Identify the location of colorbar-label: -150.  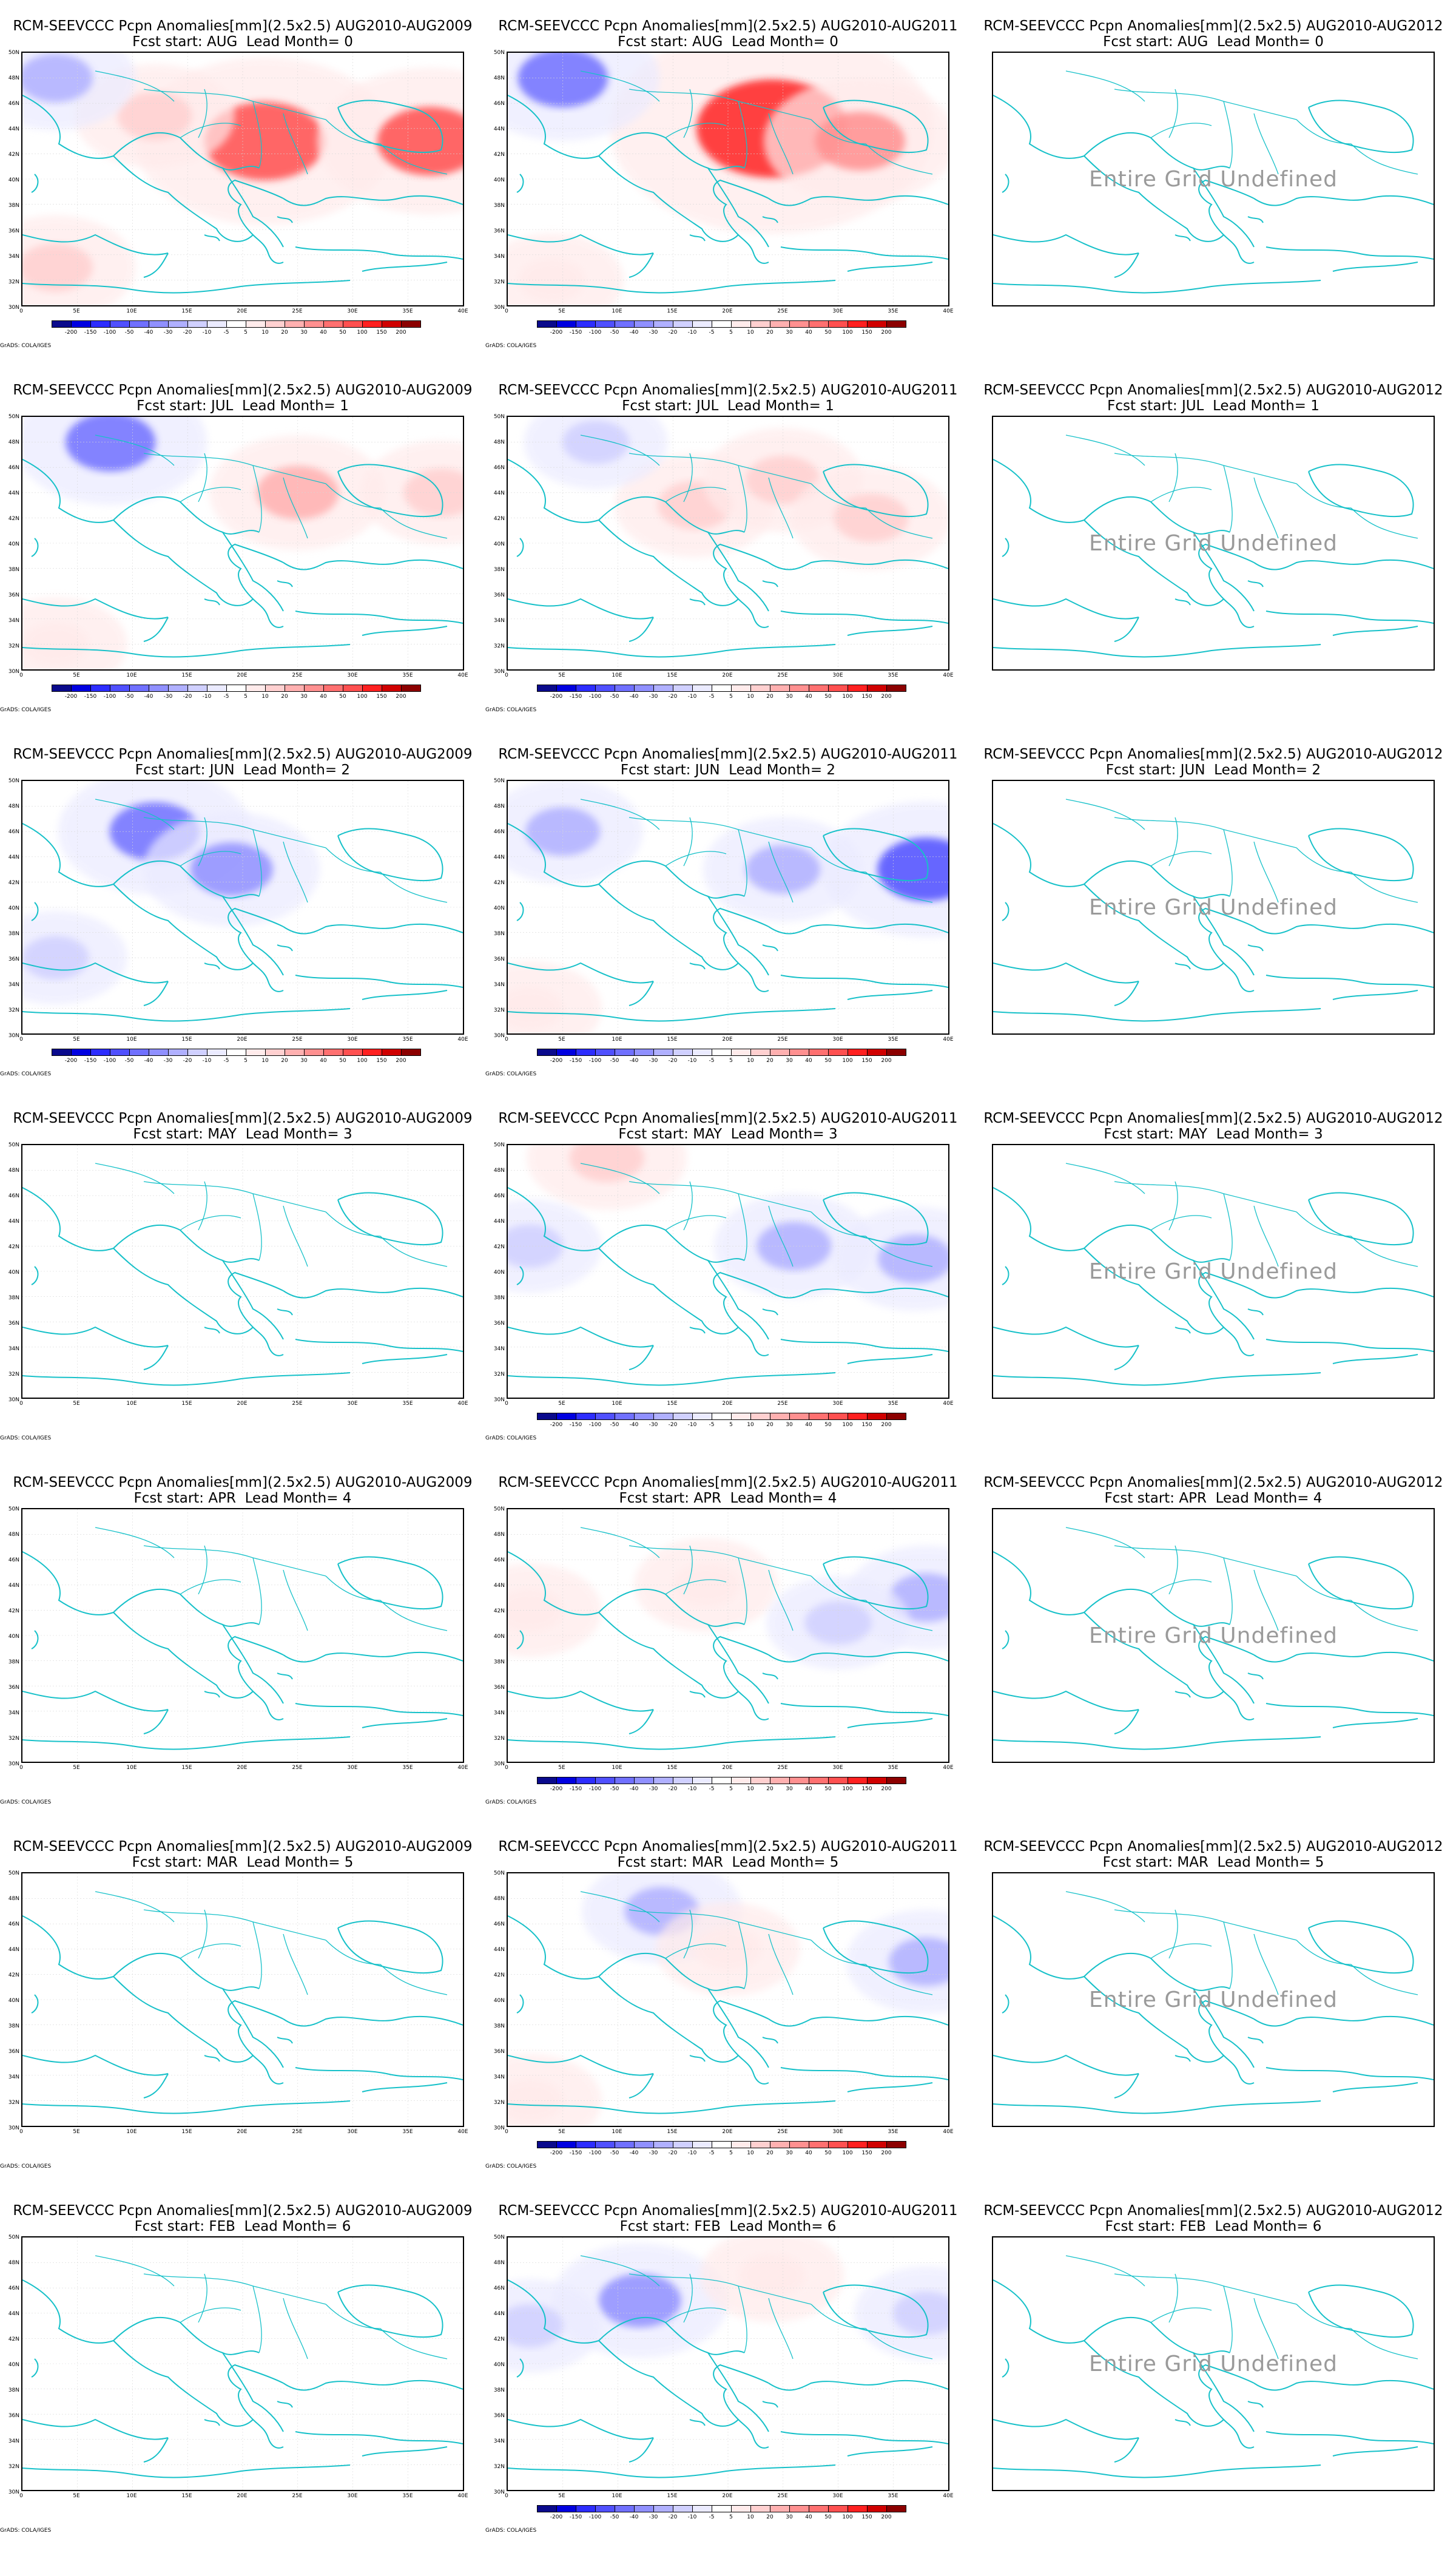
(575, 2517).